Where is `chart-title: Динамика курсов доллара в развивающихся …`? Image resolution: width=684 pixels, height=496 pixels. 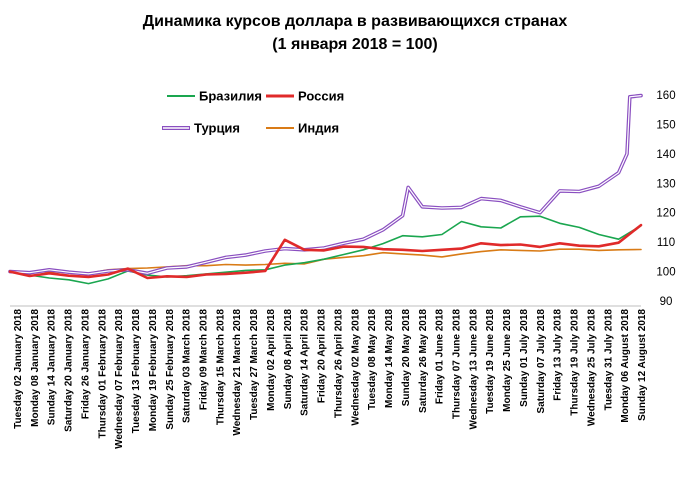
chart-title: Динамика курсов доллара в развивающихся … is located at coordinates (355, 21).